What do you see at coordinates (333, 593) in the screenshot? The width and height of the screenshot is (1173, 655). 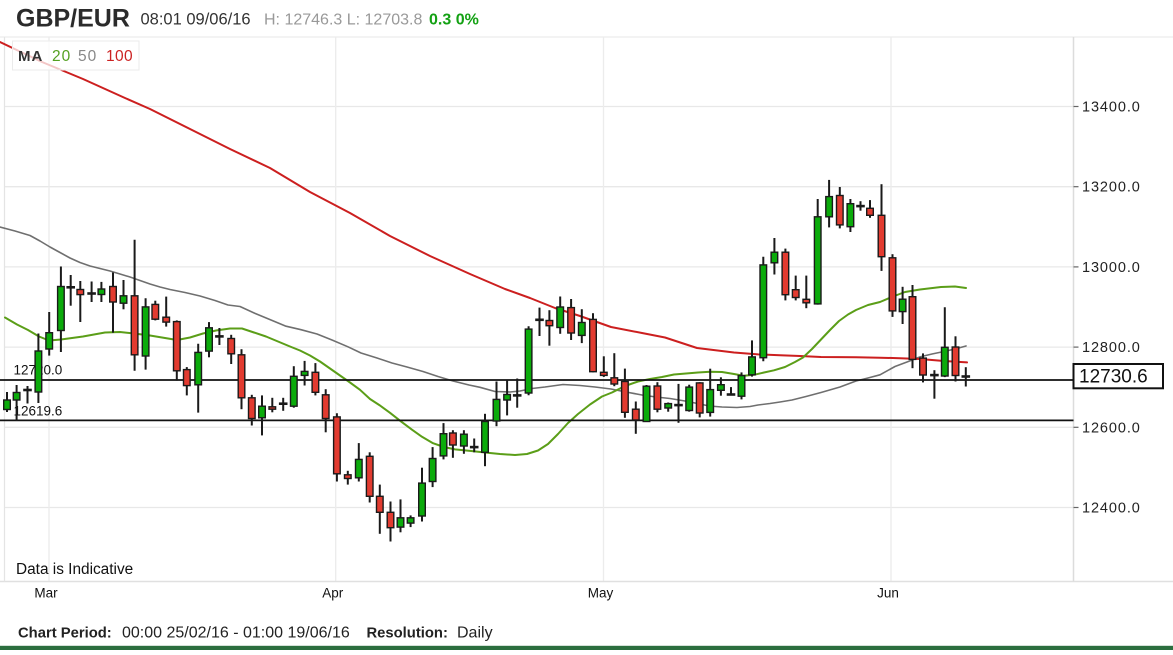 I see `svg-text: Apr` at bounding box center [333, 593].